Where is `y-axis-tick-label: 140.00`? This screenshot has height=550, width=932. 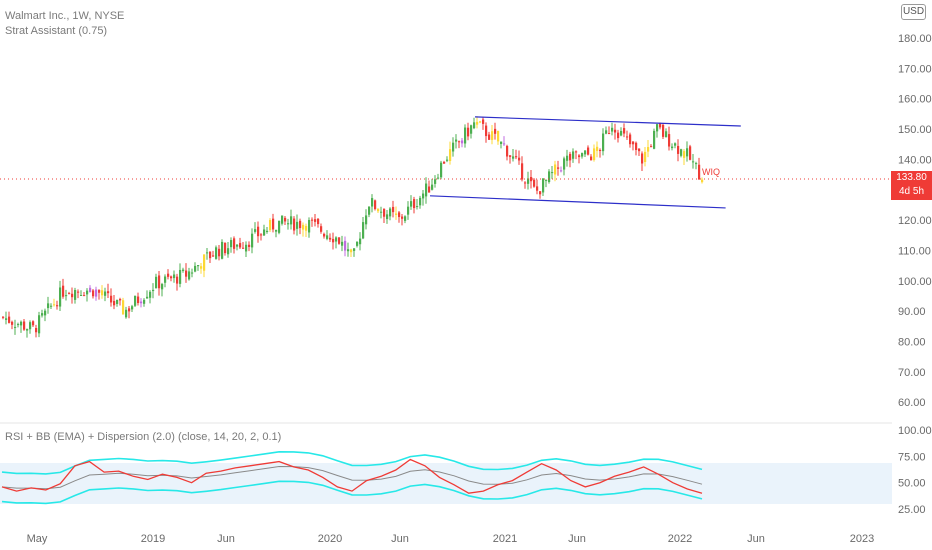
y-axis-tick-label: 140.00 is located at coordinates (915, 160).